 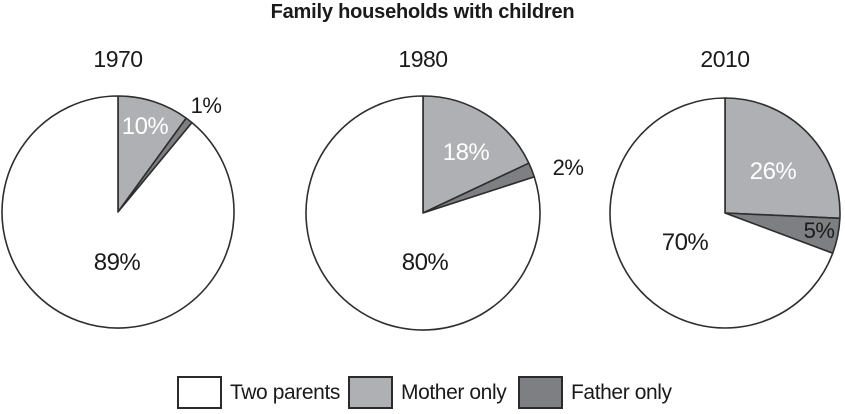 I want to click on label-father-only-1970: 1%, so click(x=206, y=105).